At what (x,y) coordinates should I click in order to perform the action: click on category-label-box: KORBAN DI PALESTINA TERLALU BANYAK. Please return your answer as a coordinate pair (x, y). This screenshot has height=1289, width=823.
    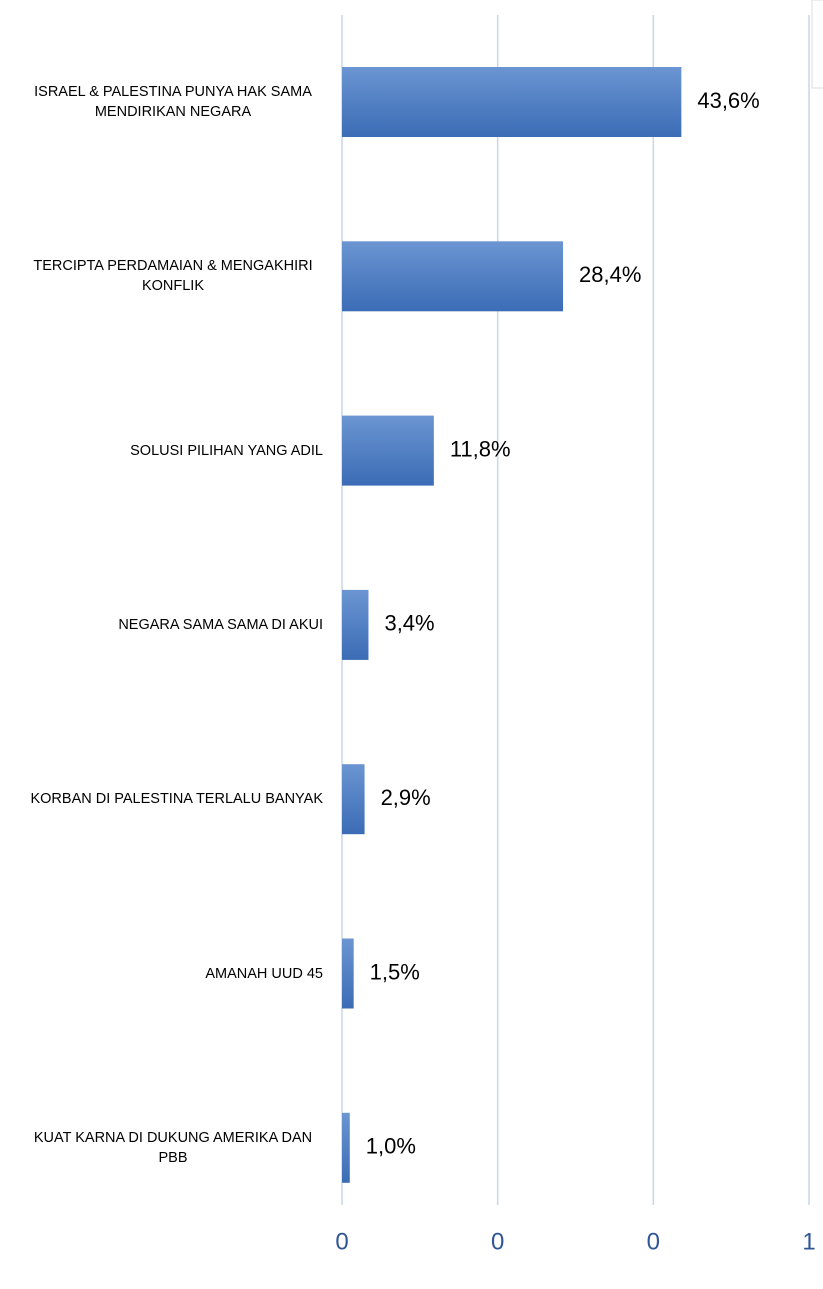
    Looking at the image, I should click on (168, 799).